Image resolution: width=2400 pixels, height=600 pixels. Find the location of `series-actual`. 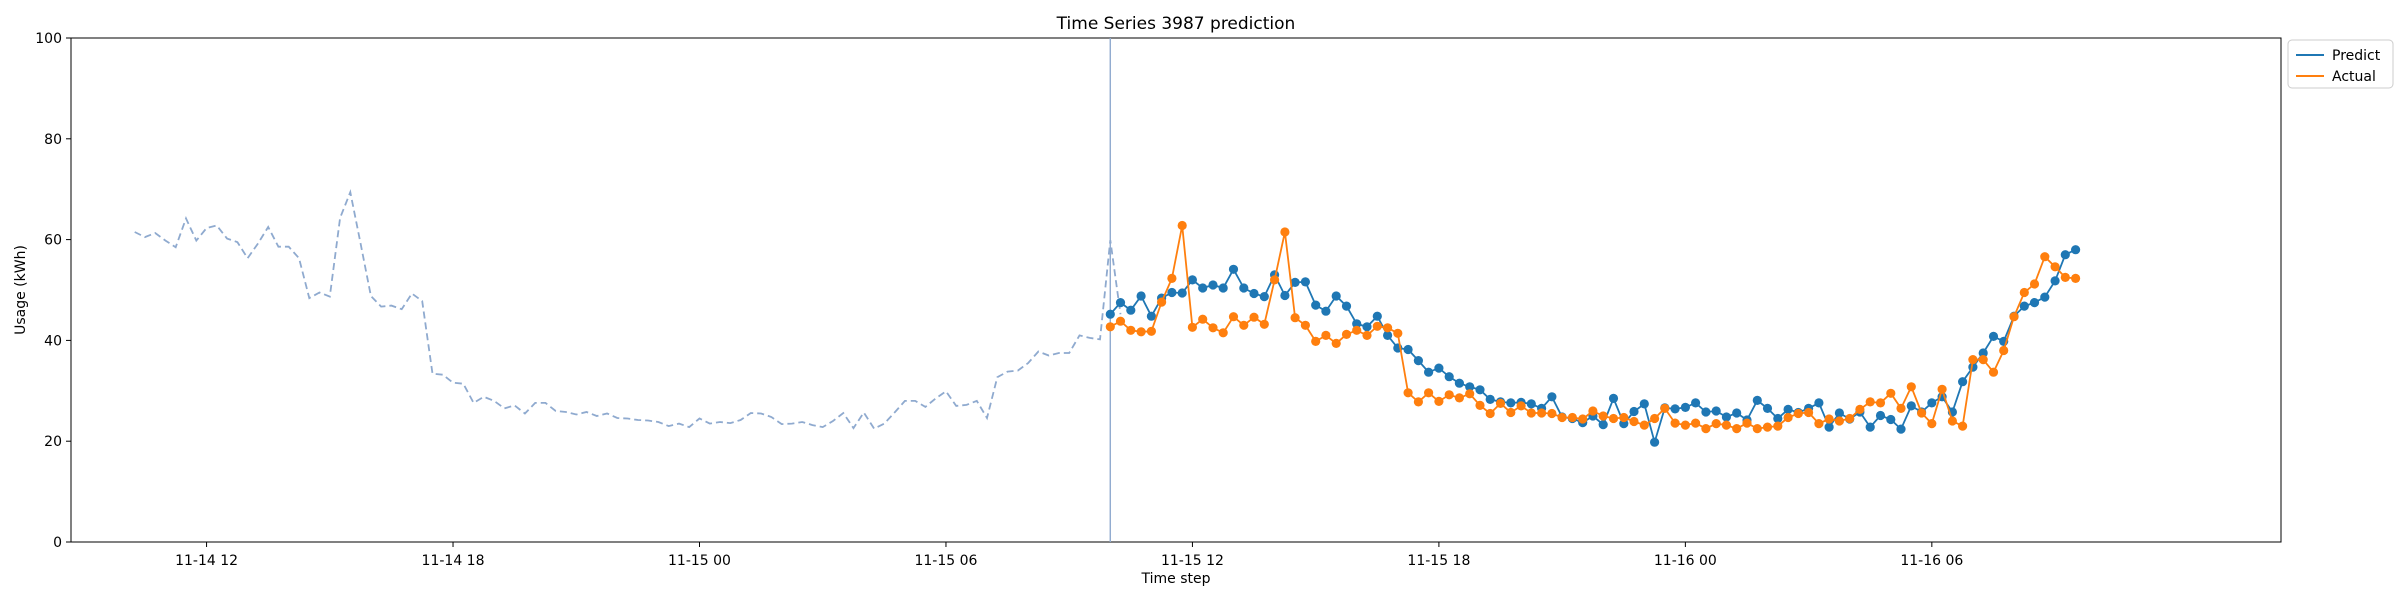

series-actual is located at coordinates (1593, 327).